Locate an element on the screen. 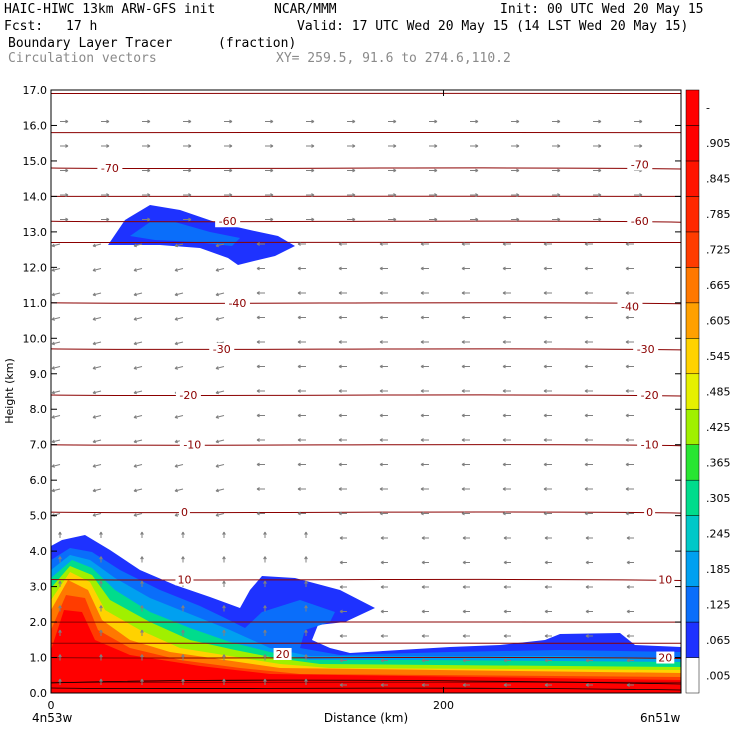  y-tick-label-5: 5.0 is located at coordinates (39, 516).